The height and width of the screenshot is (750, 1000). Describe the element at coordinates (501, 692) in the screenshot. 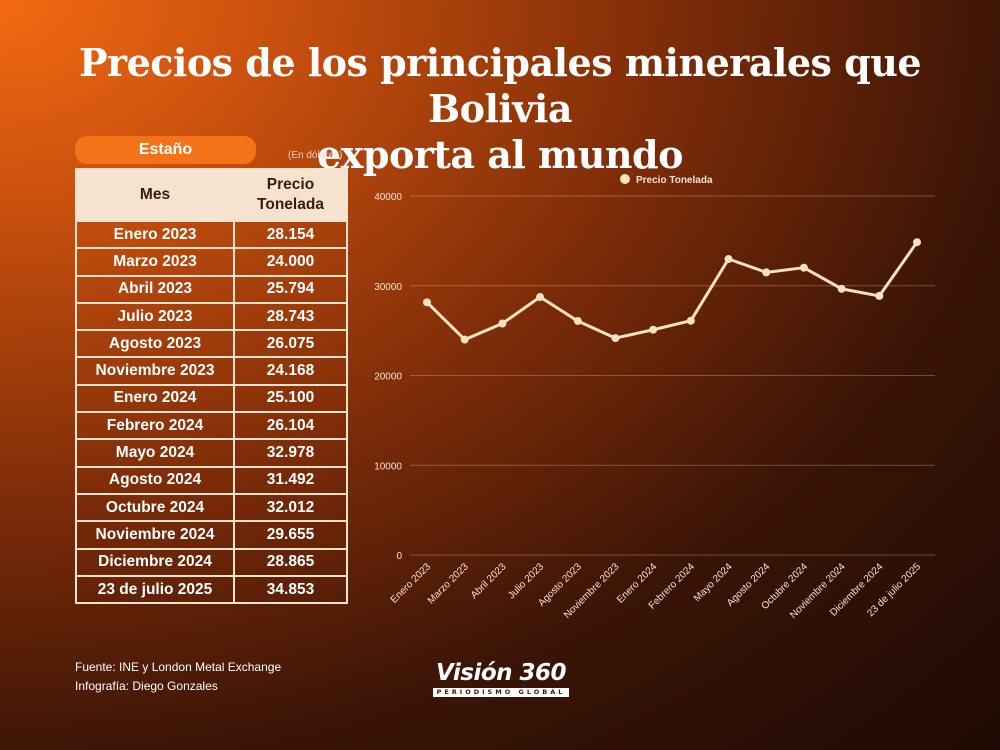

I see `logo-tagline: PERIODISMO GLOBAL` at that location.